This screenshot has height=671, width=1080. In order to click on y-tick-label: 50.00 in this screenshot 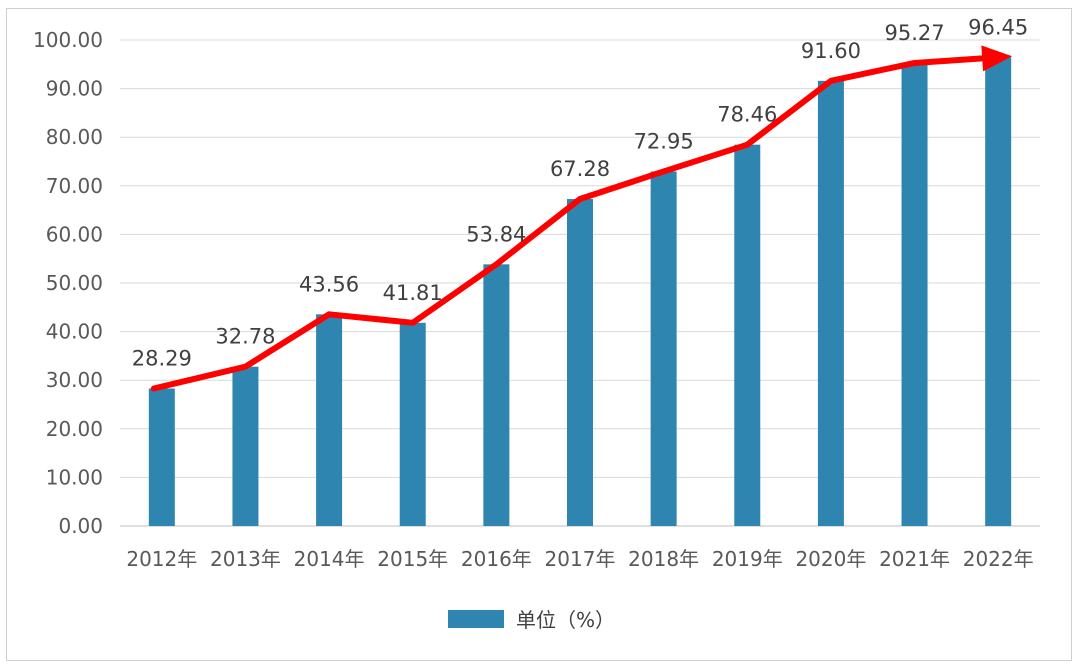, I will do `click(74, 283)`.